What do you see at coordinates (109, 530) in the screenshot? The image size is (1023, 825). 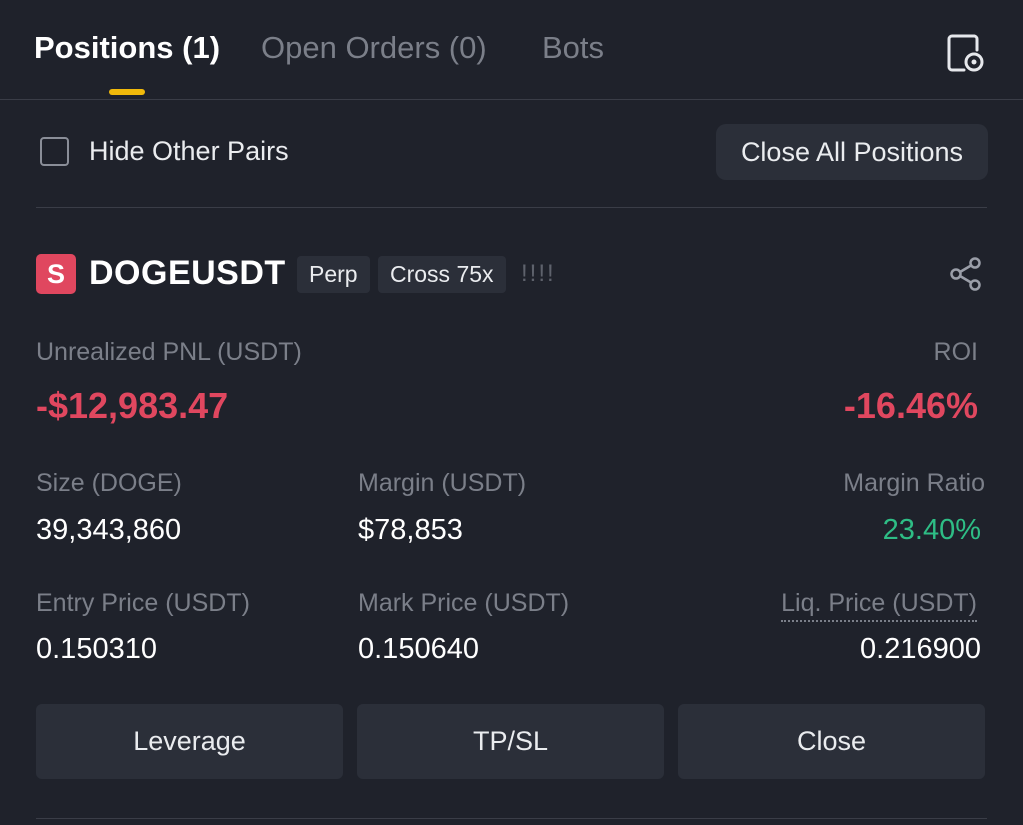 I see `size-value: 39,343,860` at bounding box center [109, 530].